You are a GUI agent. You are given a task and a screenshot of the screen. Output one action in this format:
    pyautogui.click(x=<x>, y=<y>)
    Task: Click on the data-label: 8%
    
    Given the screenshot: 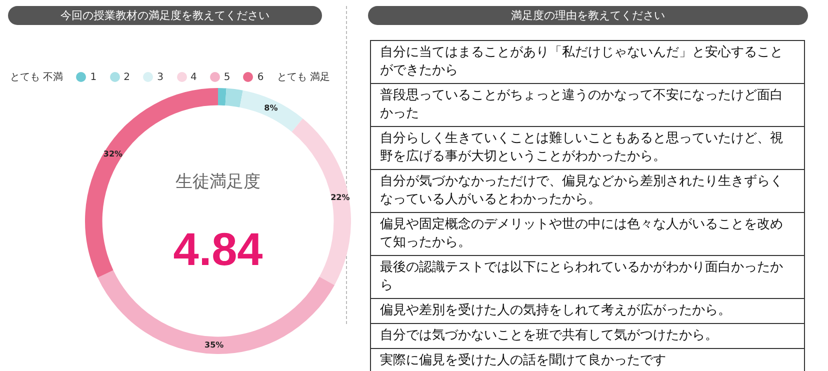 What is the action you would take?
    pyautogui.click(x=271, y=108)
    